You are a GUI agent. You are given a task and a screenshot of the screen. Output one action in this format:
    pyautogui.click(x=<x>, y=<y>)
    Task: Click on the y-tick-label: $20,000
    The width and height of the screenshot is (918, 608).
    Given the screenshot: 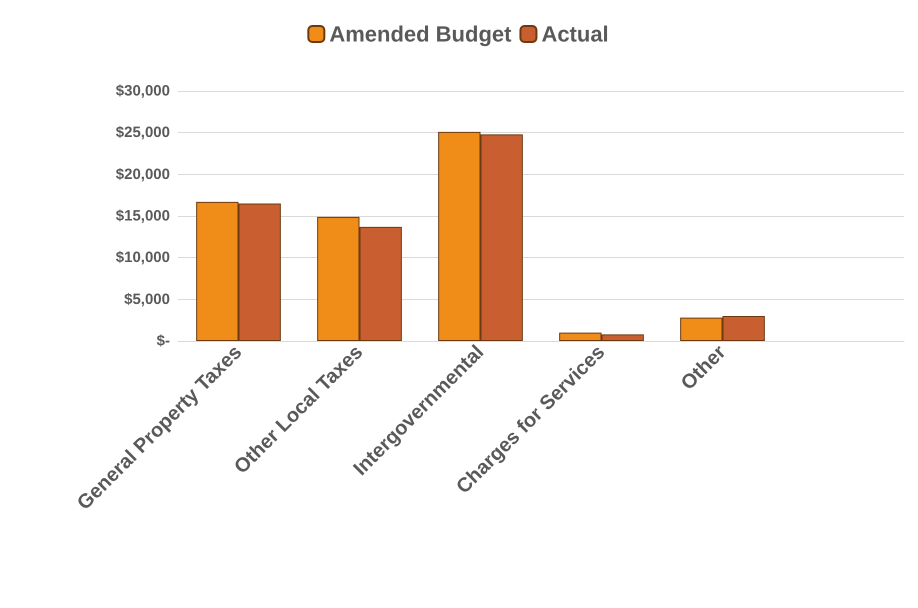 What is the action you would take?
    pyautogui.click(x=143, y=174)
    